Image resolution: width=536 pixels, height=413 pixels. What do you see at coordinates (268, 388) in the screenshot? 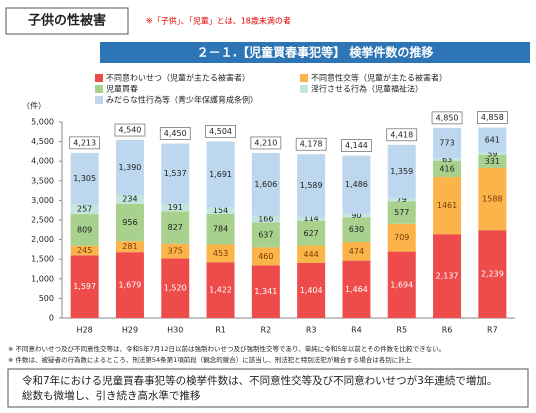
I see `summary-box` at bounding box center [268, 388].